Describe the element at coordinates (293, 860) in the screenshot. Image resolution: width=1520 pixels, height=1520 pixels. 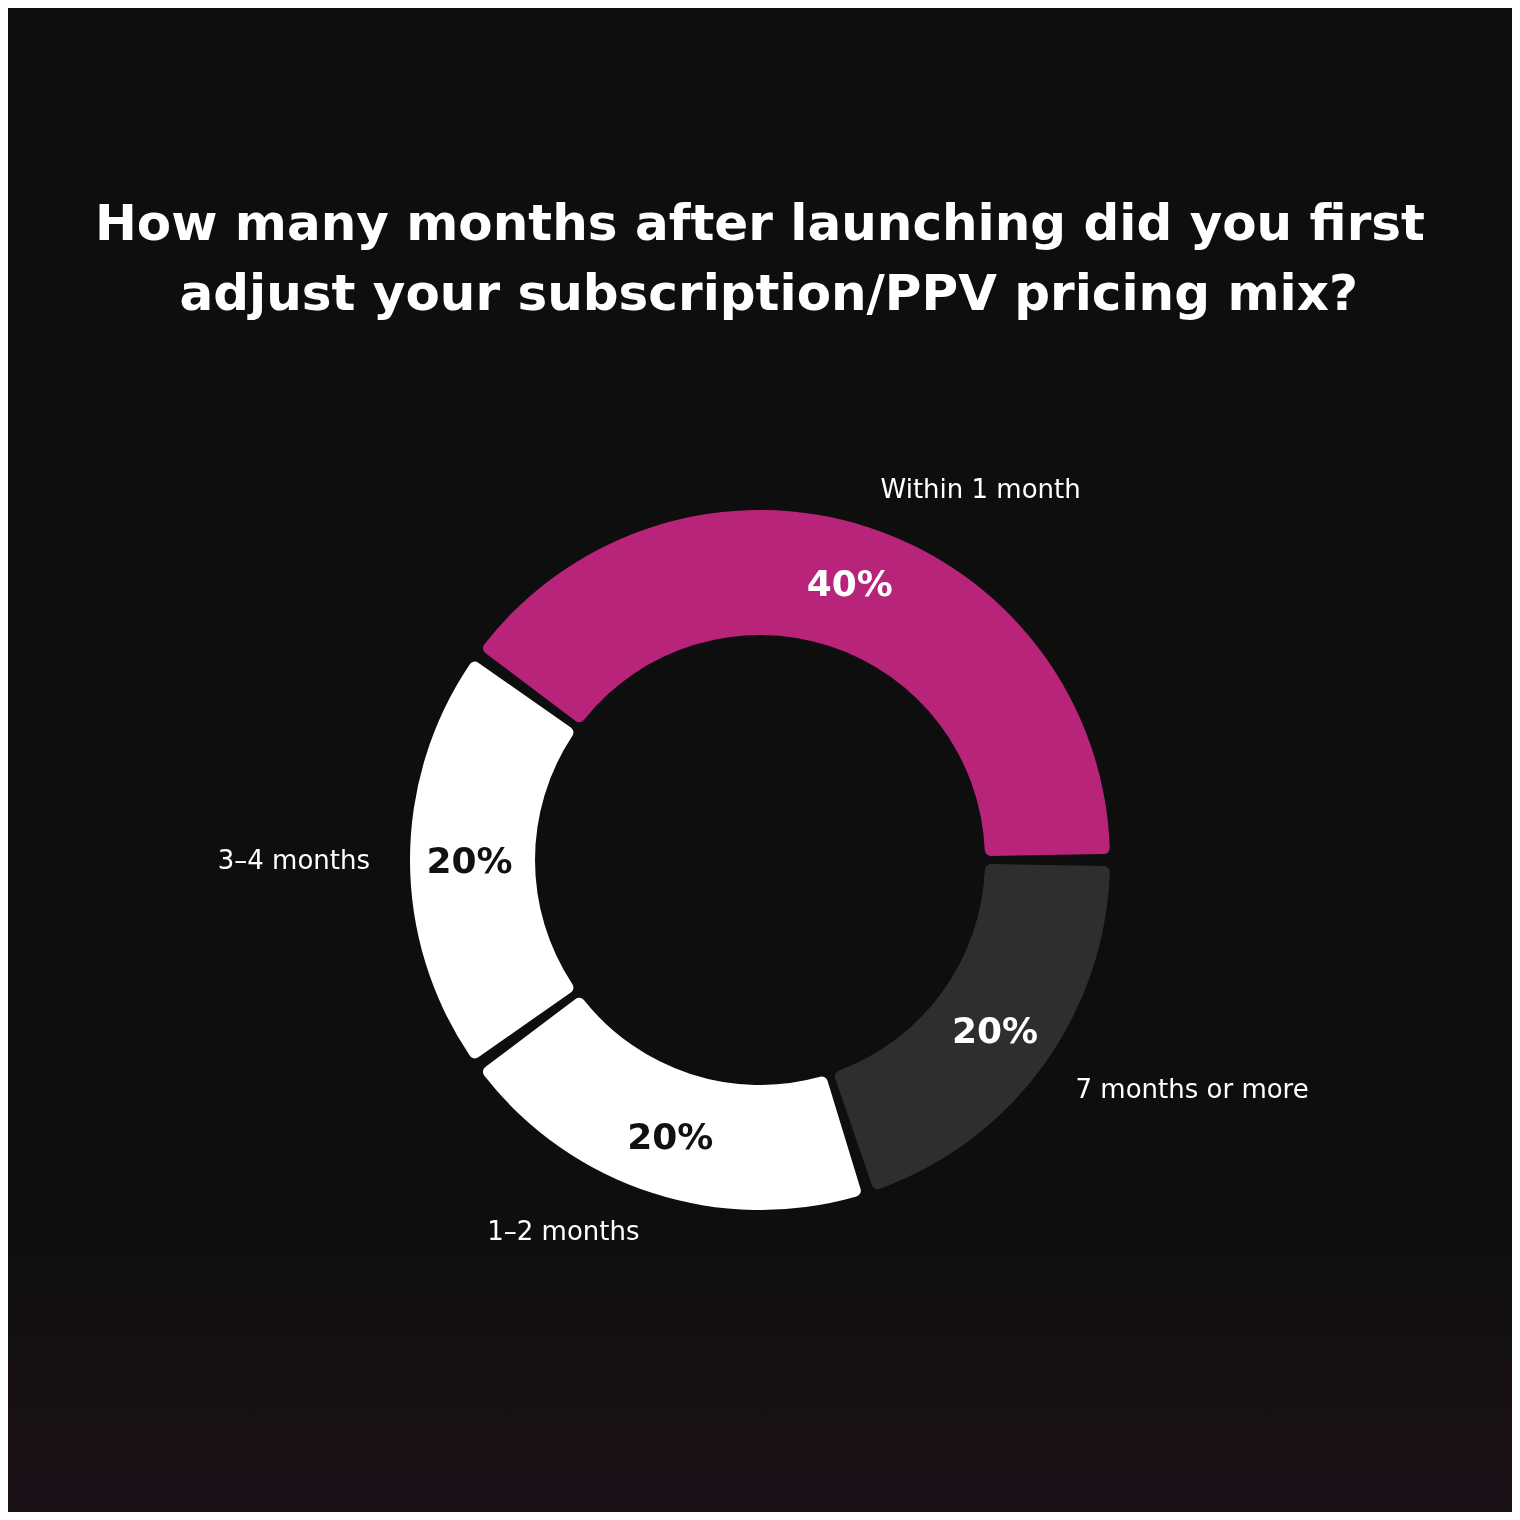
I see `slice-label: 3–4 months` at that location.